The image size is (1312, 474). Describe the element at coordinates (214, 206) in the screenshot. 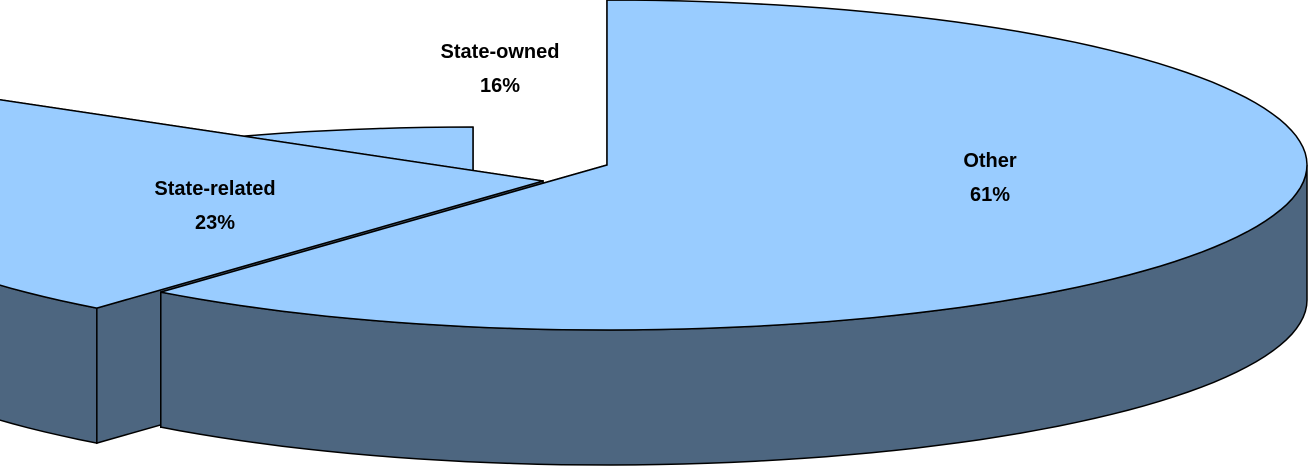

I see `slice-label-state-related: State-related 23%` at that location.